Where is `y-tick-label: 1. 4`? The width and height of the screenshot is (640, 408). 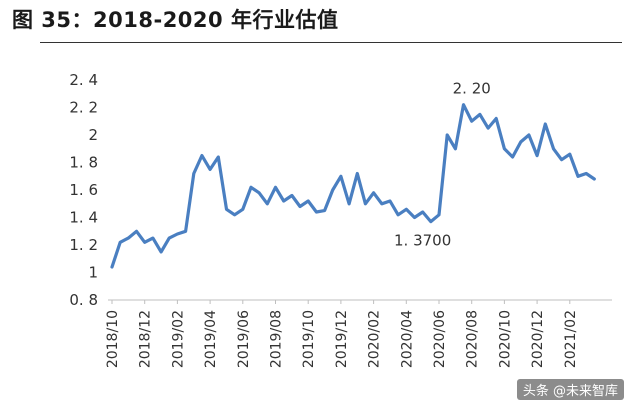 y-tick-label: 1. 4 is located at coordinates (83, 218).